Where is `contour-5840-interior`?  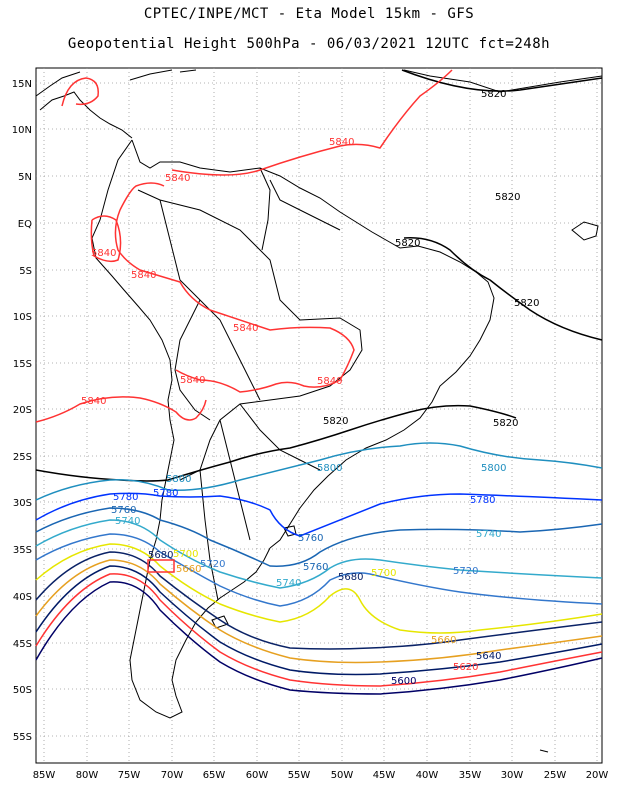
contour-5840-interior is located at coordinates (234, 287).